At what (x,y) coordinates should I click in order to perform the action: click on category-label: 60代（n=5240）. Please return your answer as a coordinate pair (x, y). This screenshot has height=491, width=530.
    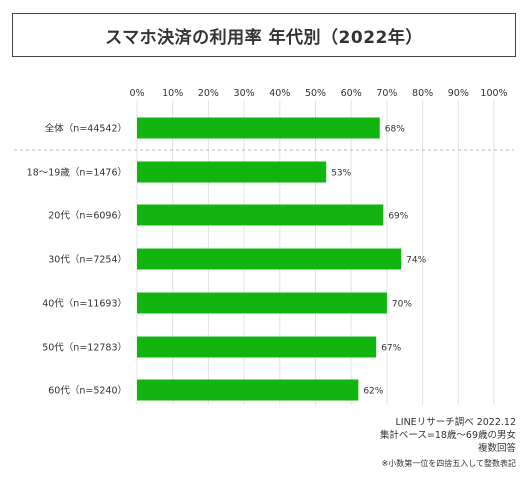
    Looking at the image, I should click on (87, 391).